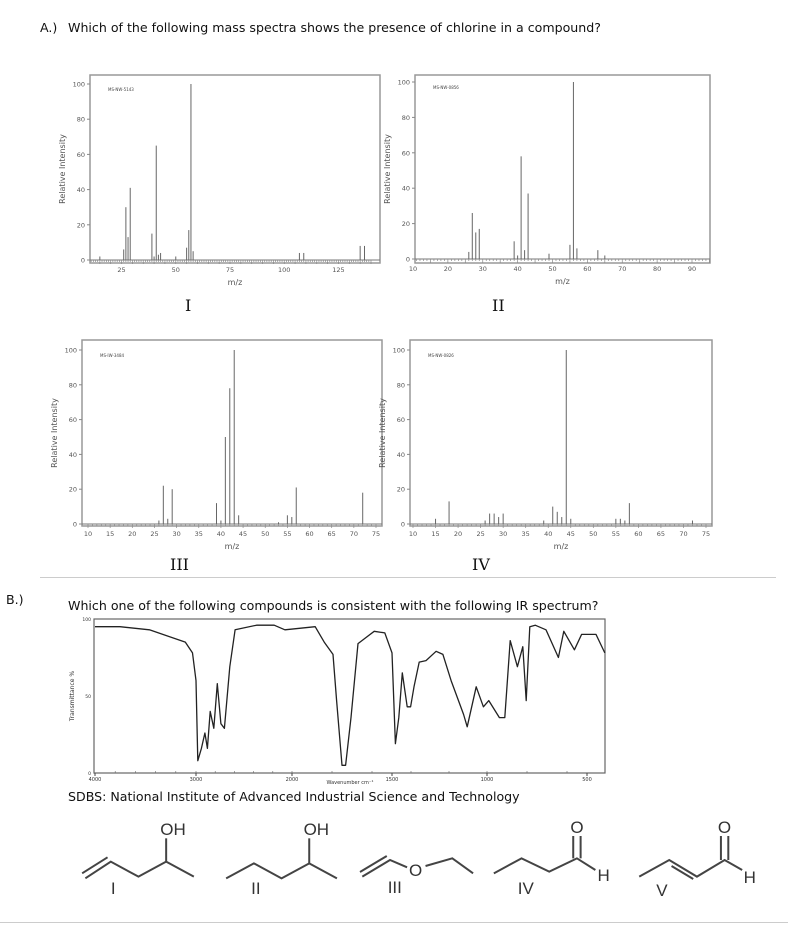 Image resolution: width=788 pixels, height=925 pixels. Describe the element at coordinates (86, 620) in the screenshot. I see `ir-y-tick-label: 100` at that location.